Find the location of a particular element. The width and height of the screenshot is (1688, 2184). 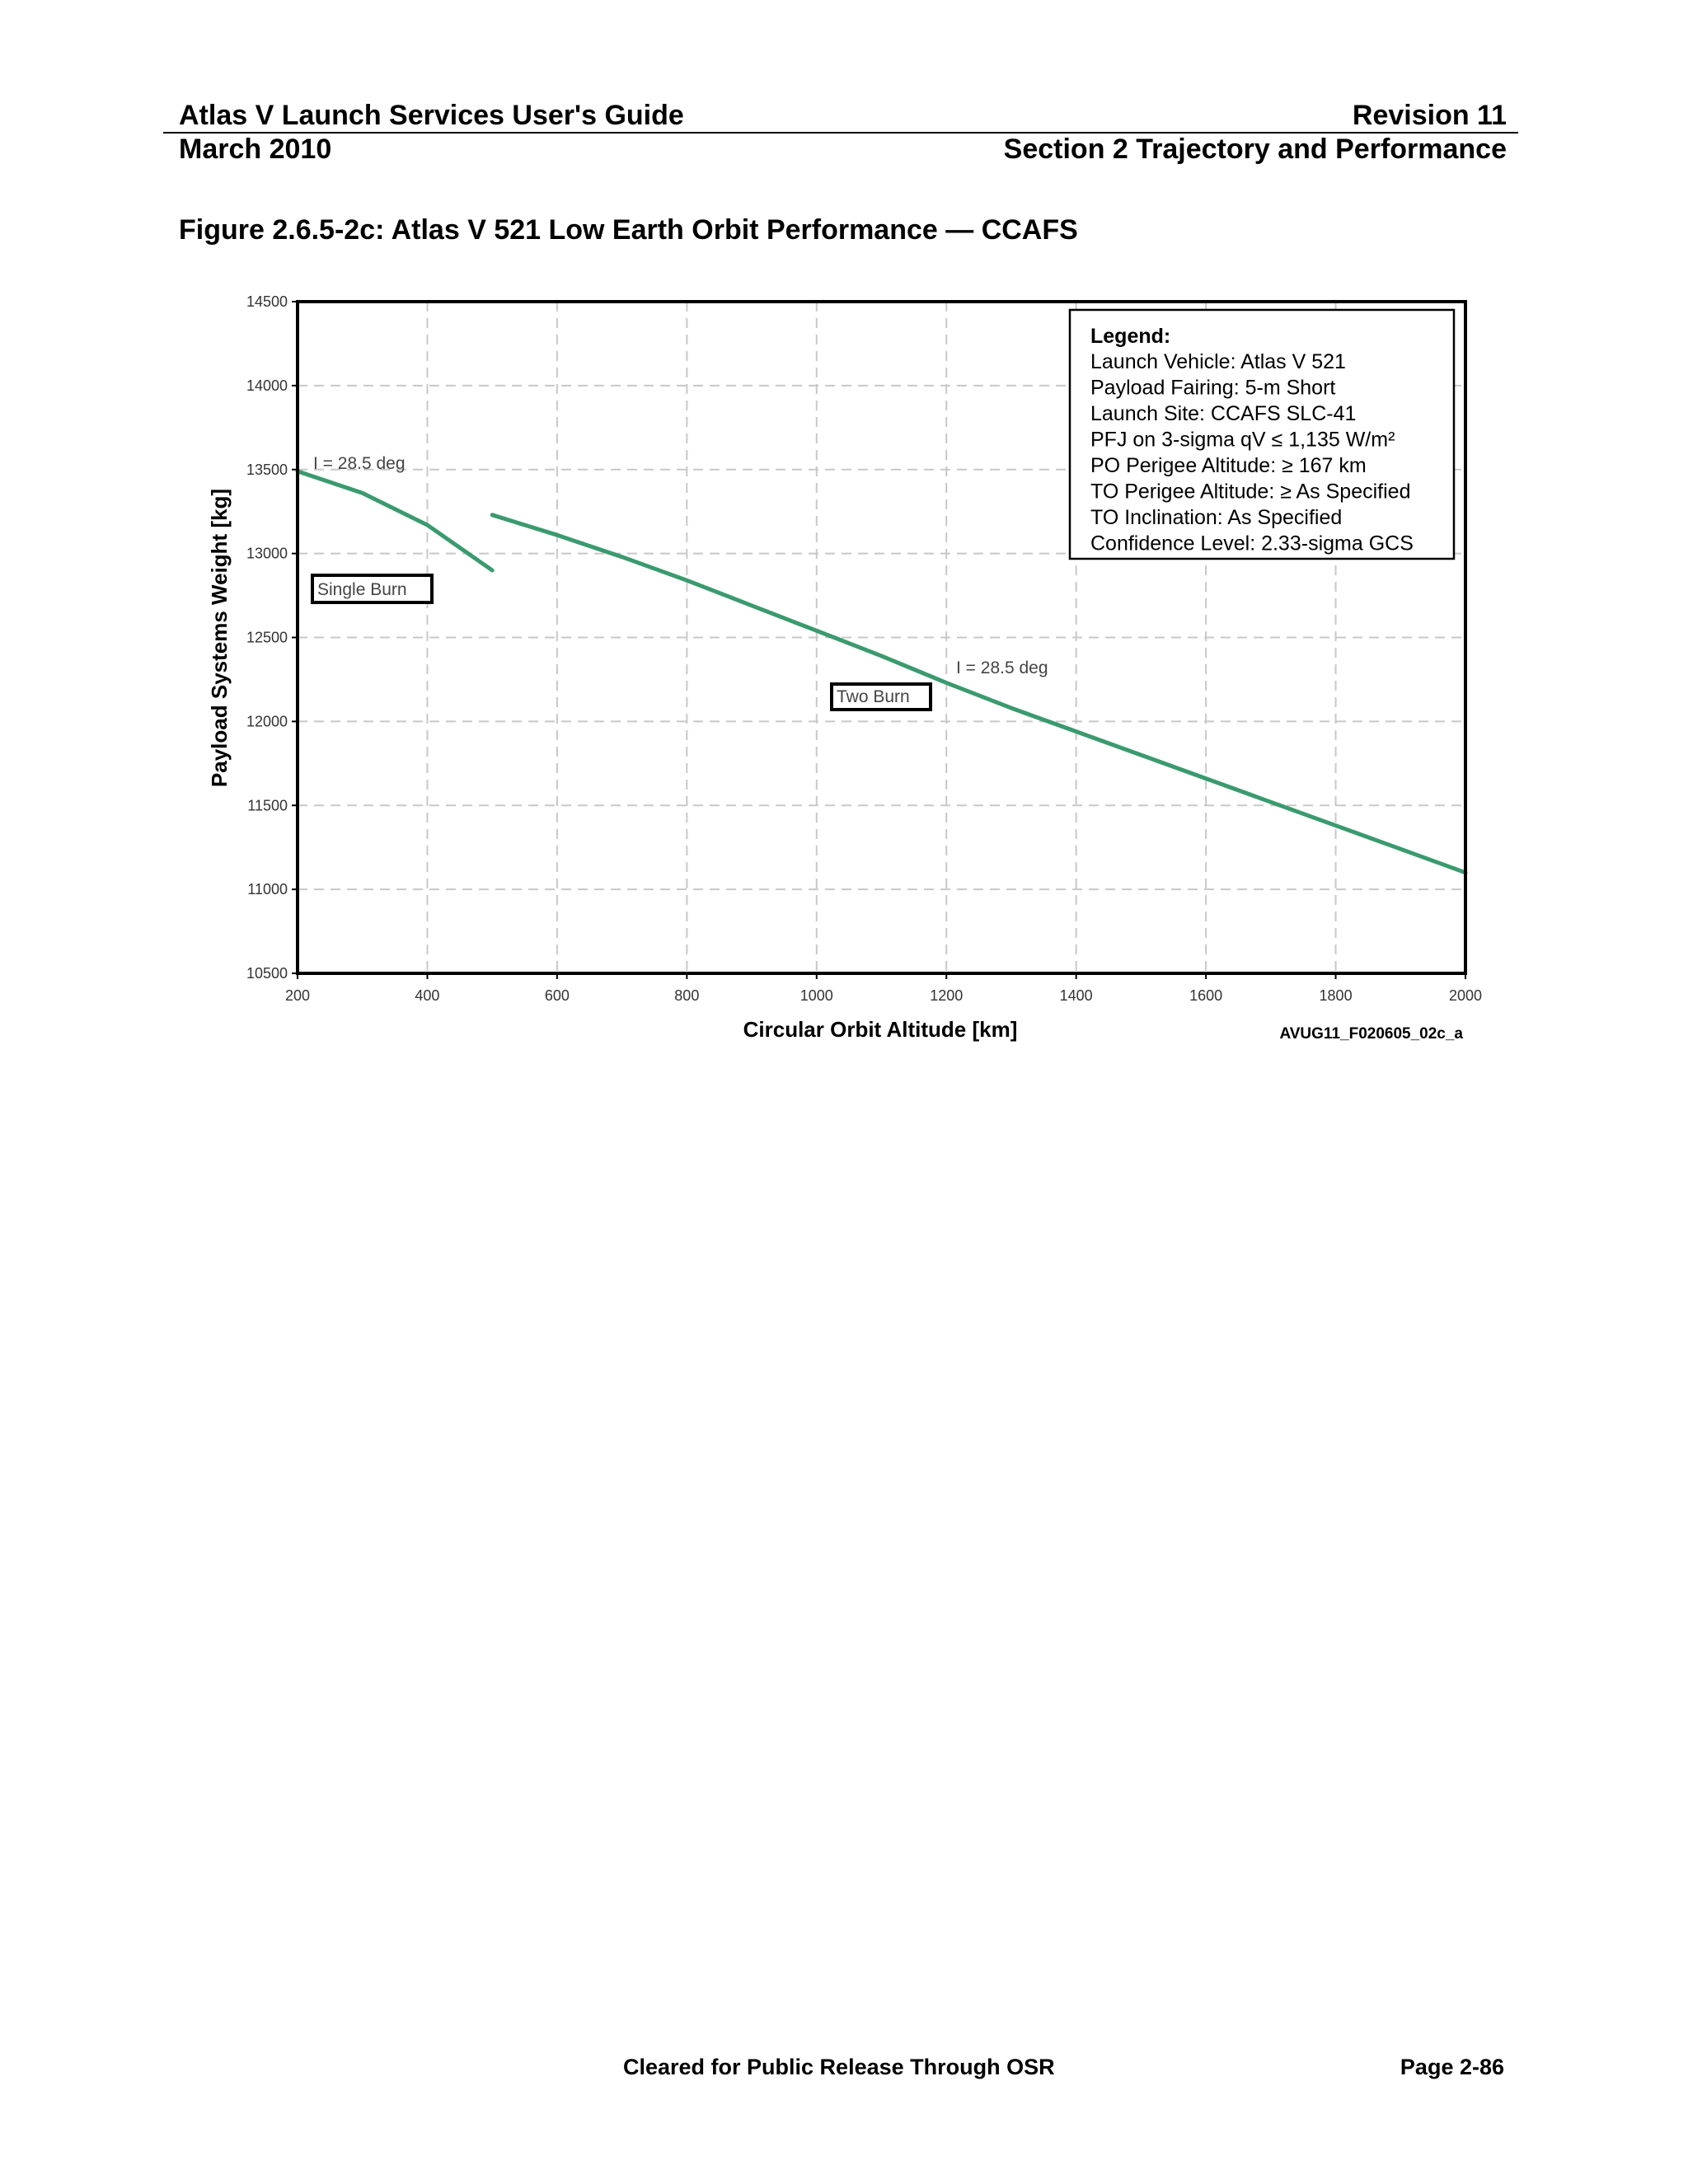

series-line-two-burn is located at coordinates (979, 694).